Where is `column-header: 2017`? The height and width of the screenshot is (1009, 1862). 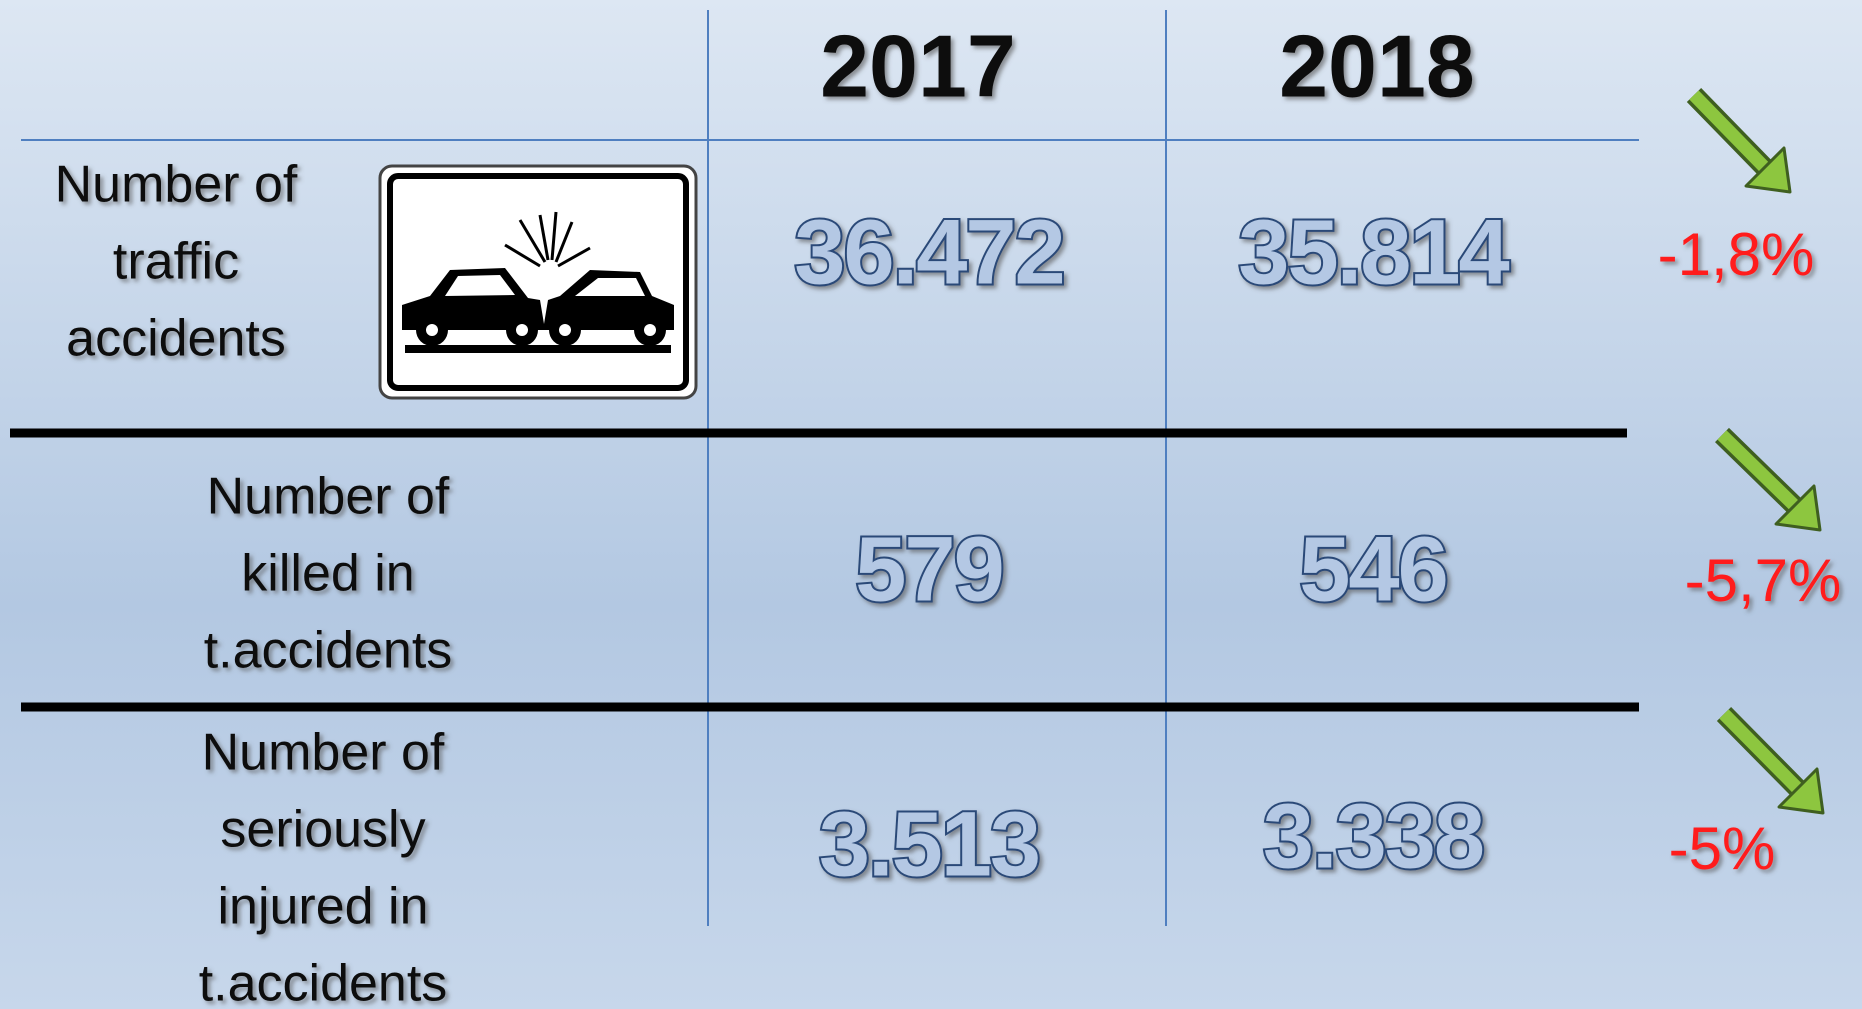
column-header: 2017 is located at coordinates (918, 65).